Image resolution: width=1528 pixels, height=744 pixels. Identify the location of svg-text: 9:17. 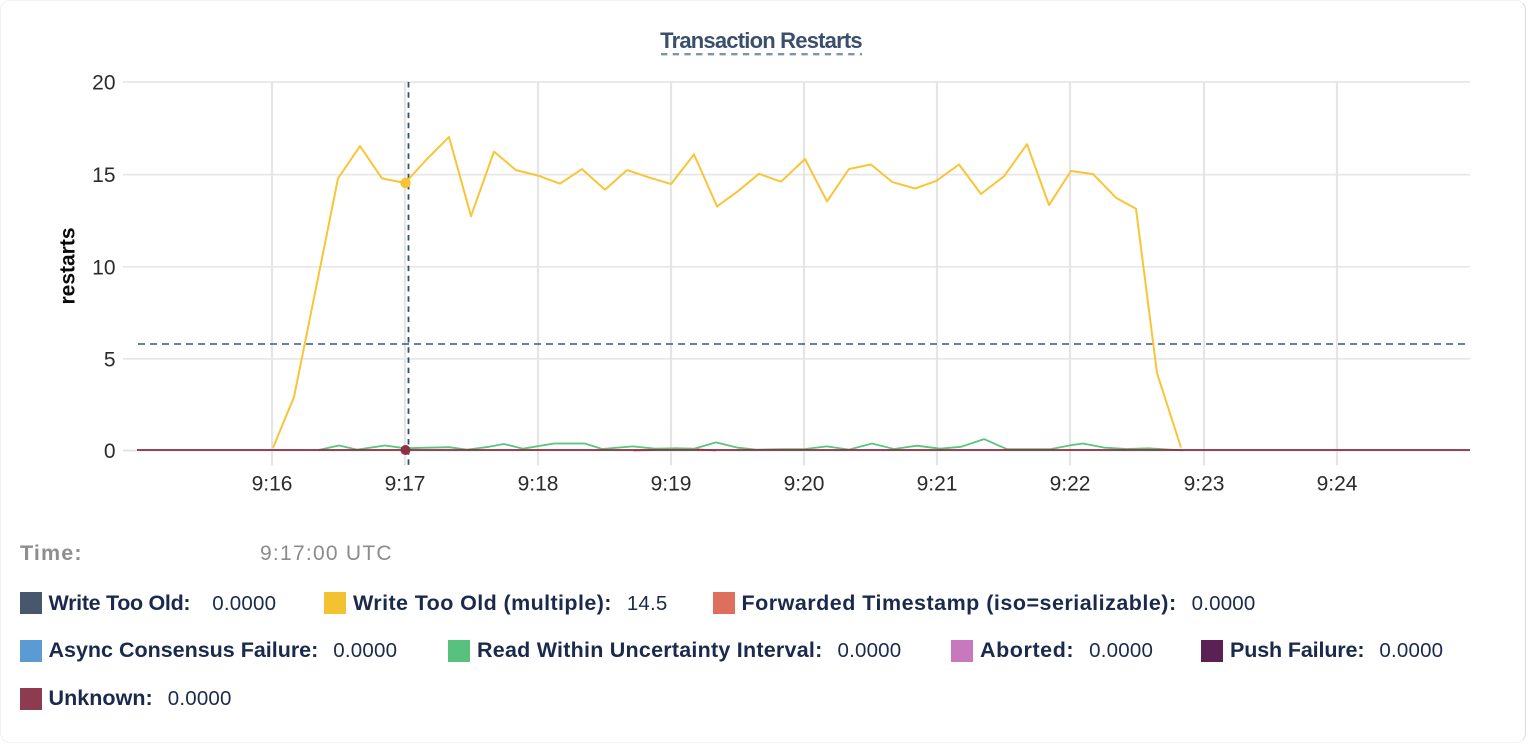
(405, 483).